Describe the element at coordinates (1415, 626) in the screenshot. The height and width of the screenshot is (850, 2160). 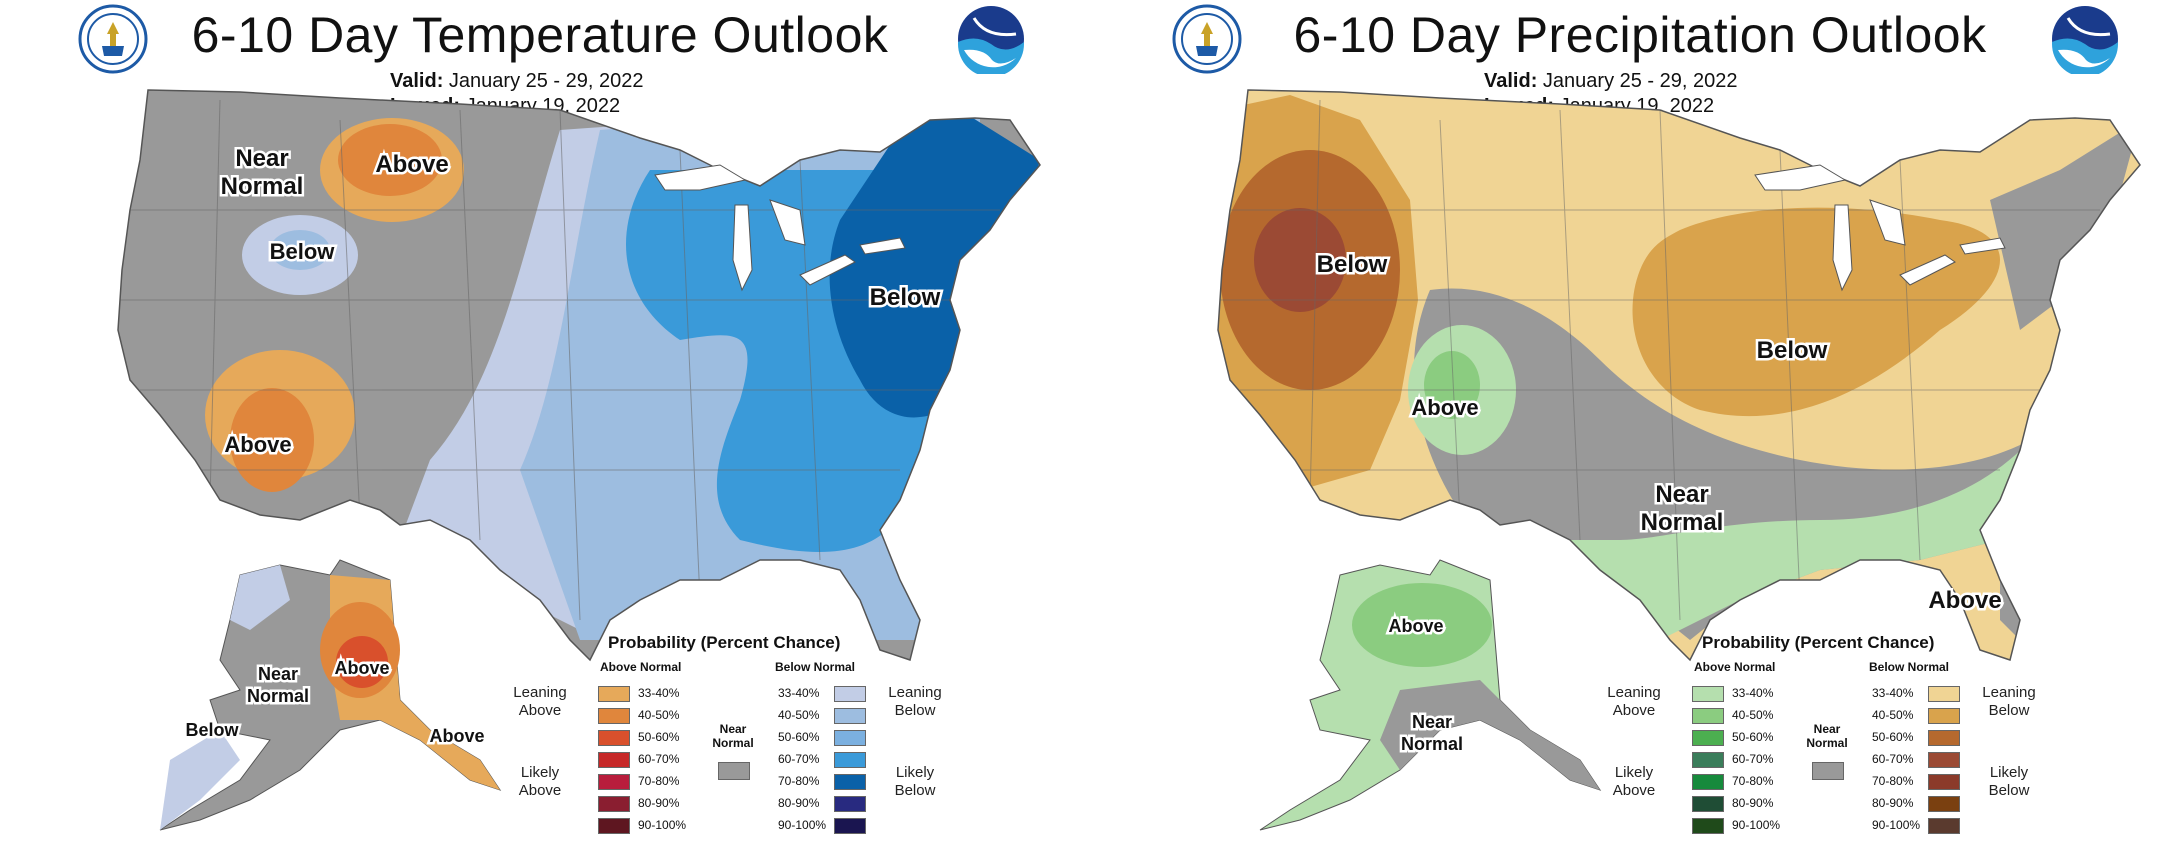
I see `label-ak-above: Above` at that location.